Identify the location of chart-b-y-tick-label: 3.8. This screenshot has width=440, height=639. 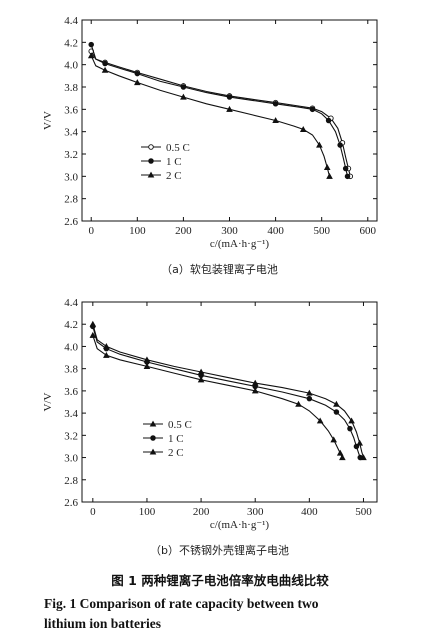
(71, 370).